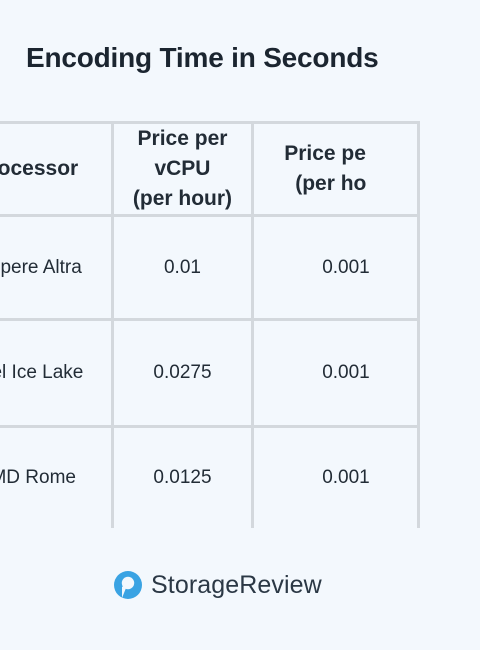 The image size is (480, 650). Describe the element at coordinates (325, 153) in the screenshot. I see `header-third-line1: Price pe` at that location.